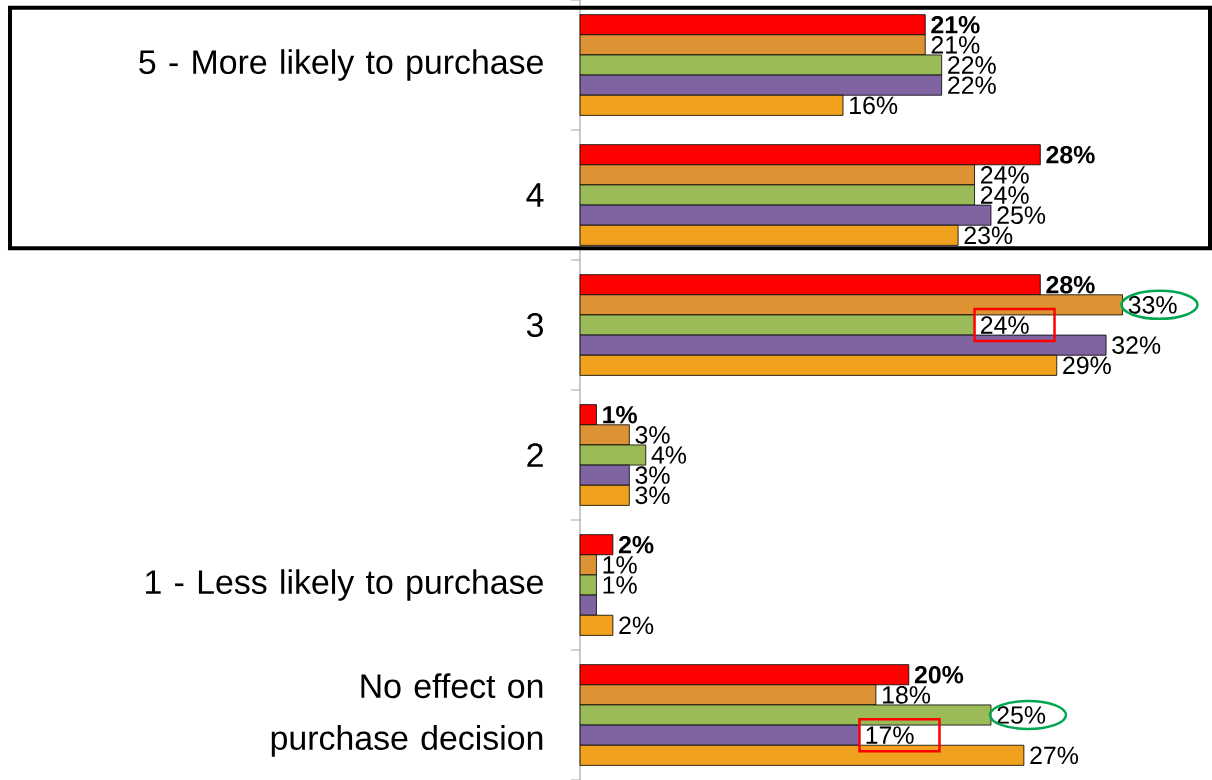 The height and width of the screenshot is (780, 1212). I want to click on y-tick-label: 4, so click(535, 195).